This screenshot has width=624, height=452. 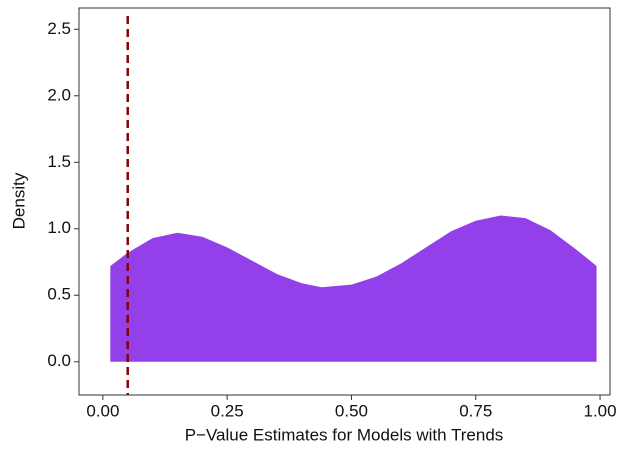 What do you see at coordinates (59, 227) in the screenshot?
I see `y-tick-label: 1.0` at bounding box center [59, 227].